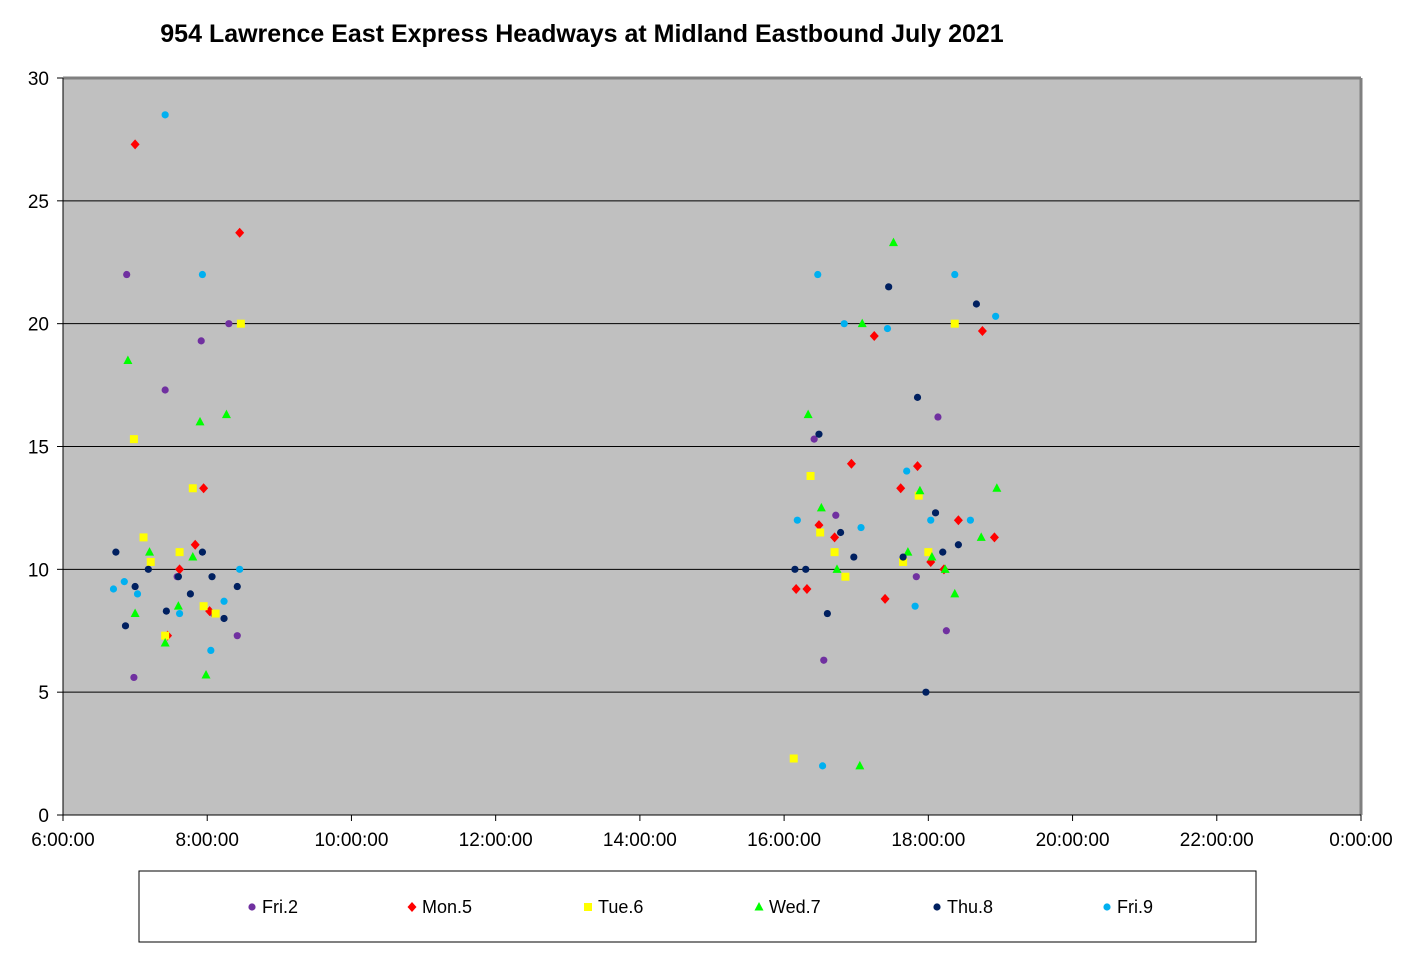 The width and height of the screenshot is (1410, 953). I want to click on x-tick-label: 12:00:00, so click(496, 840).